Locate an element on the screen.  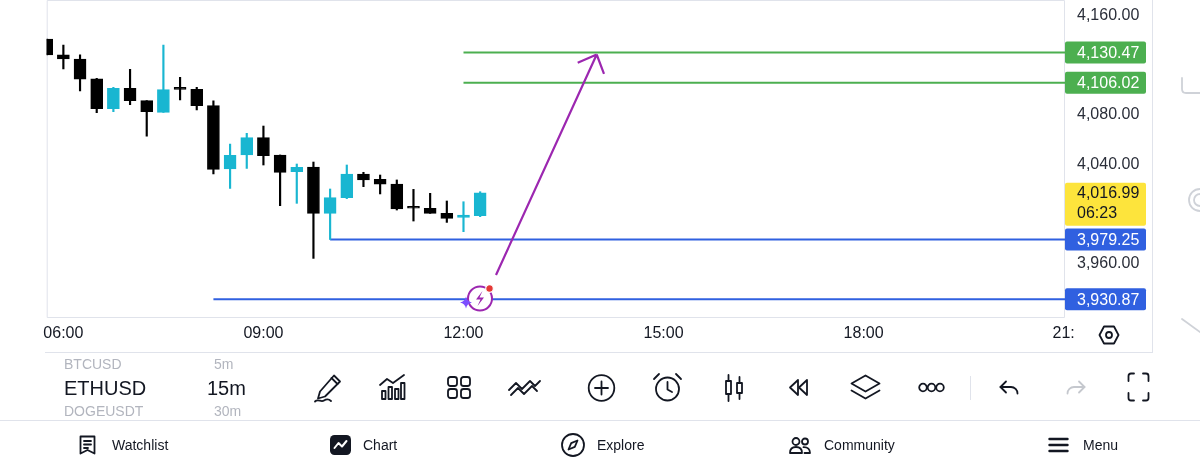
x-tick-label: 12:00 is located at coordinates (463, 333).